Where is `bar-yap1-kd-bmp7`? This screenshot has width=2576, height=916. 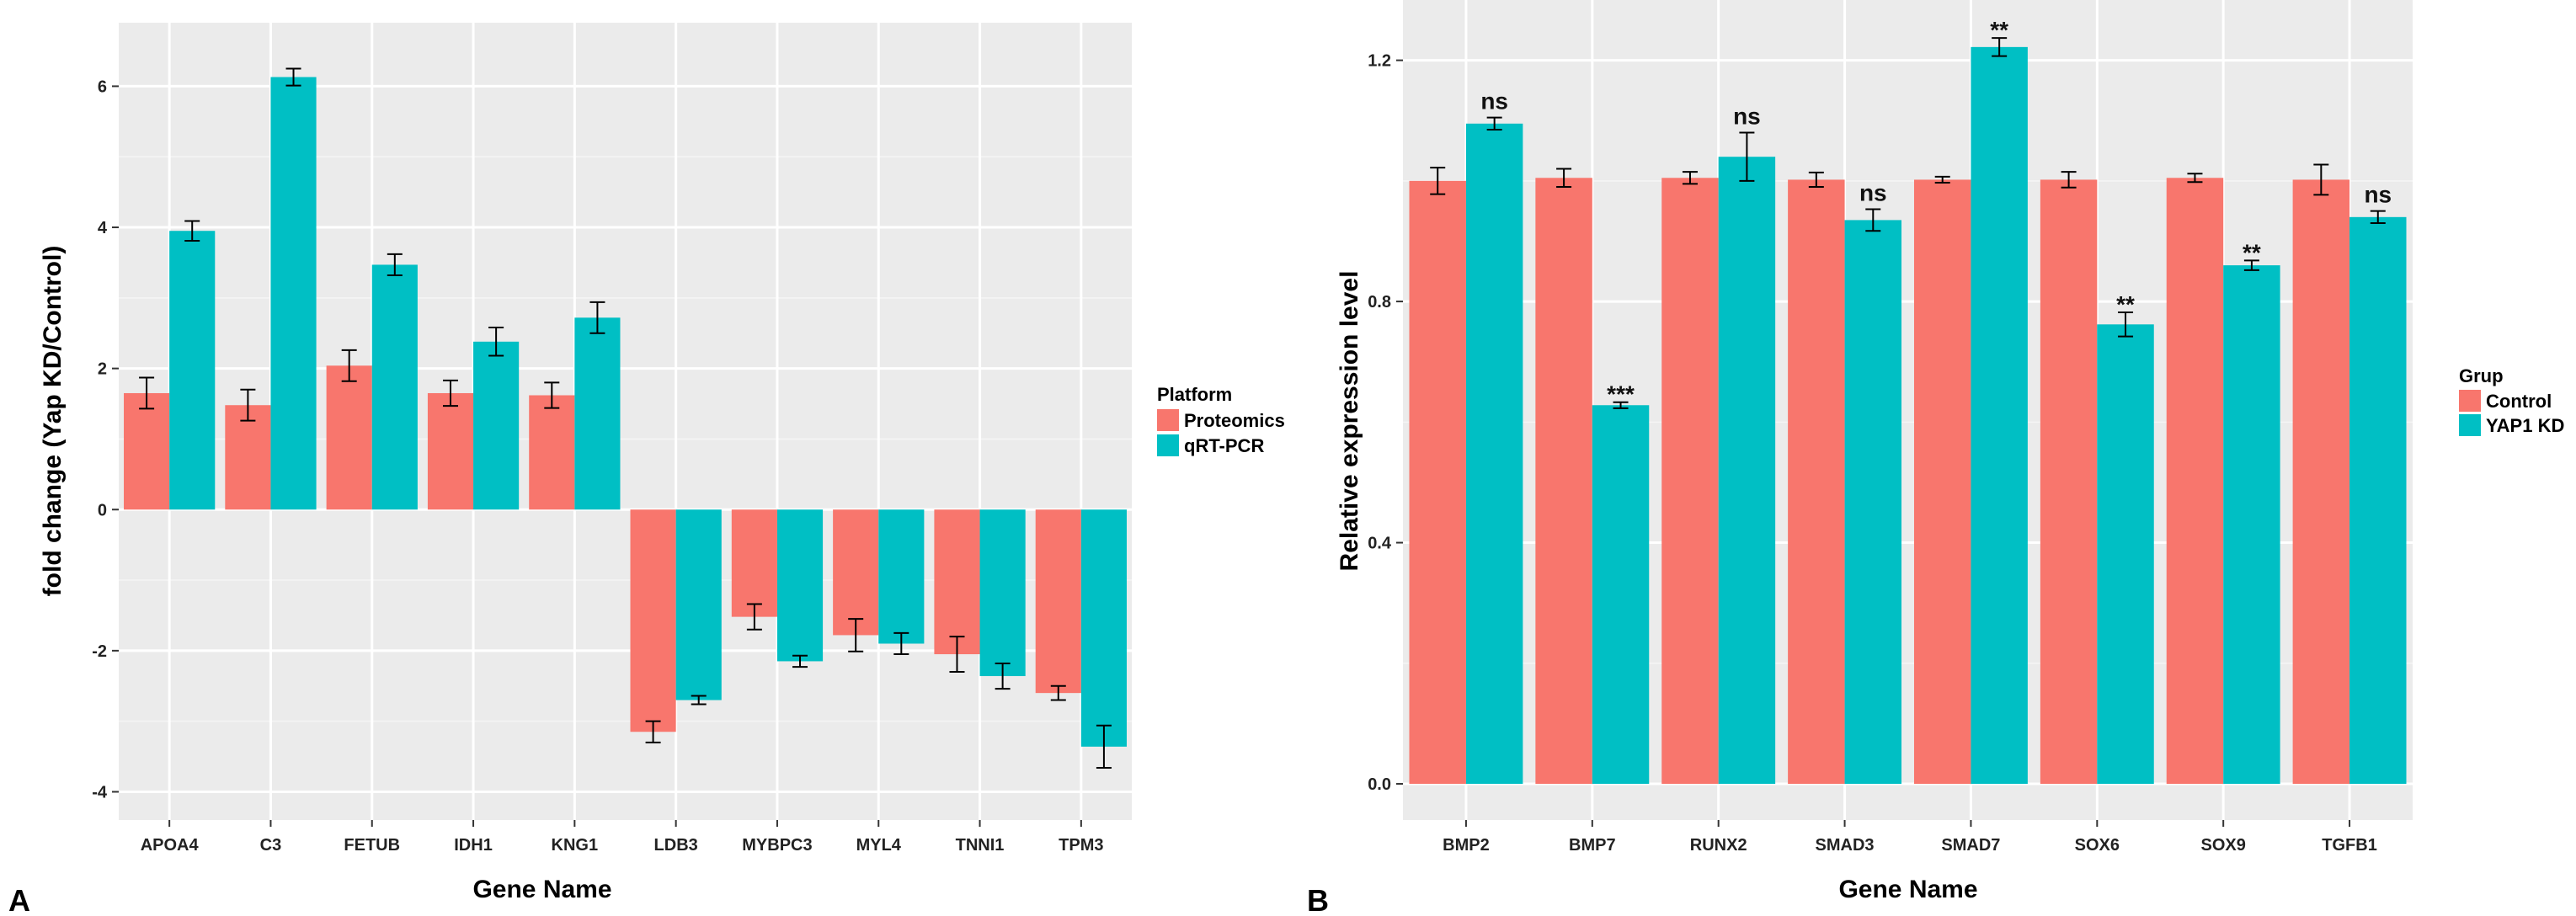 bar-yap1-kd-bmp7 is located at coordinates (1621, 595).